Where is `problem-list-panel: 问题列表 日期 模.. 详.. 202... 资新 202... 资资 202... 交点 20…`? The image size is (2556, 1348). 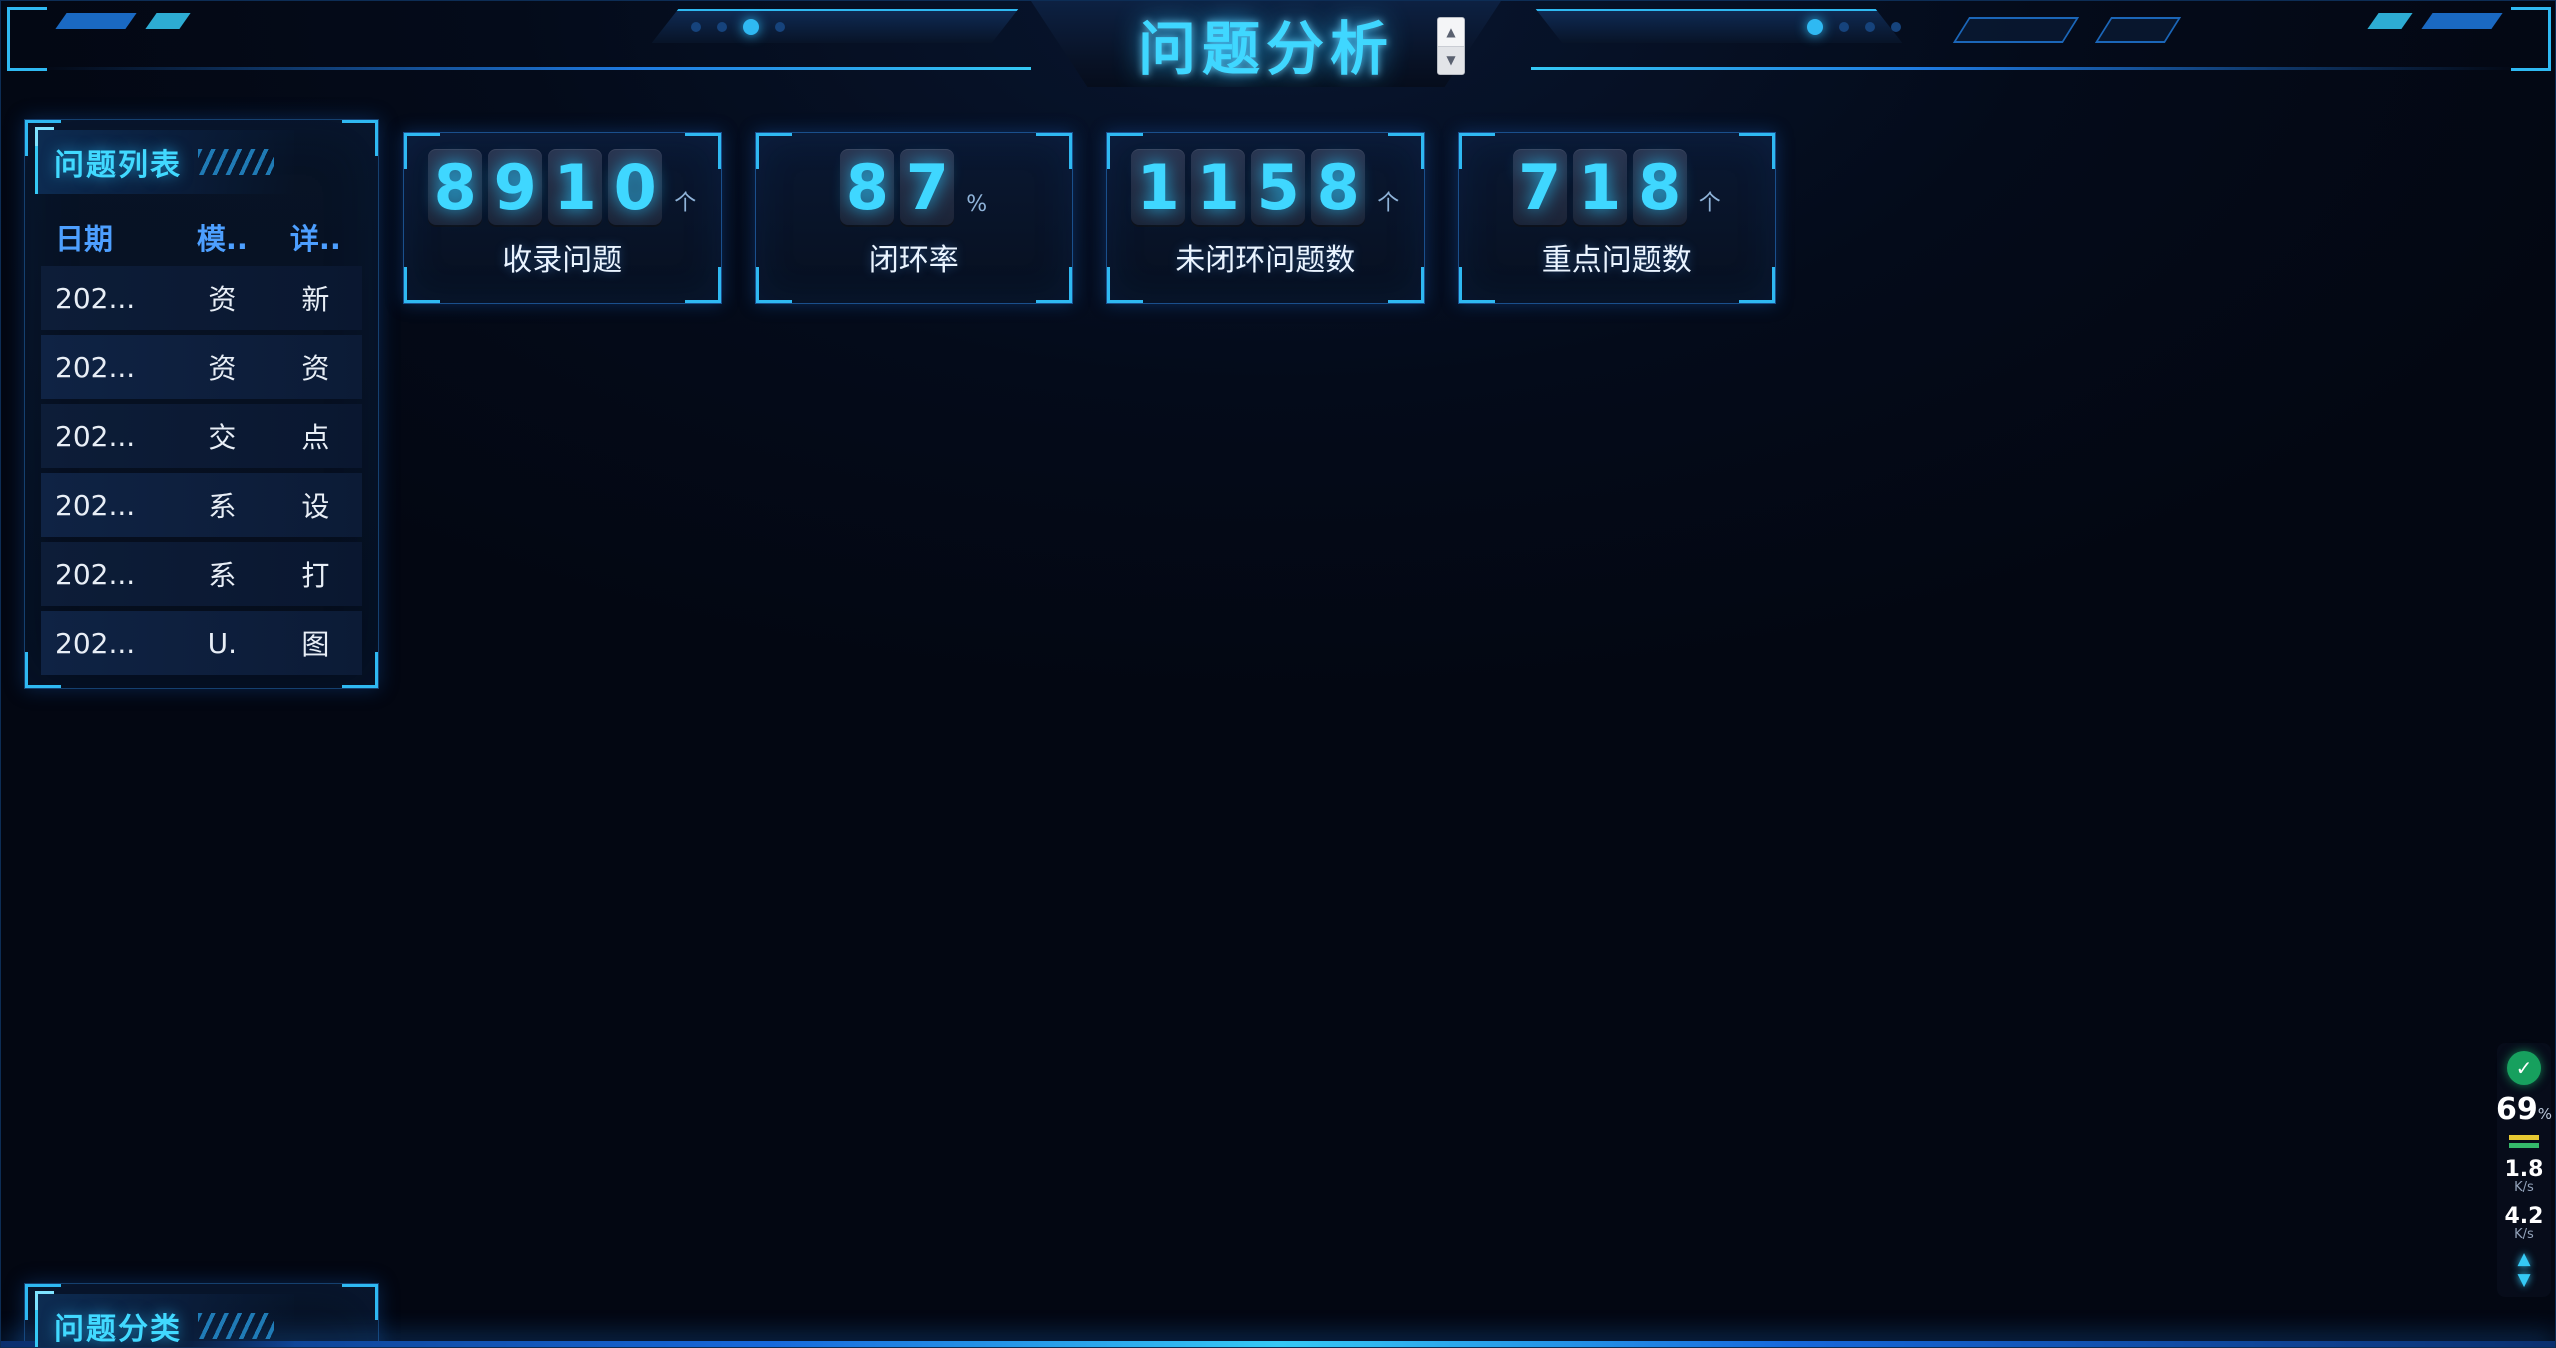
problem-list-panel: 问题列表 日期 模.. 详.. 202... 资新 202... 资资 202... 交点 20… is located at coordinates (201, 404).